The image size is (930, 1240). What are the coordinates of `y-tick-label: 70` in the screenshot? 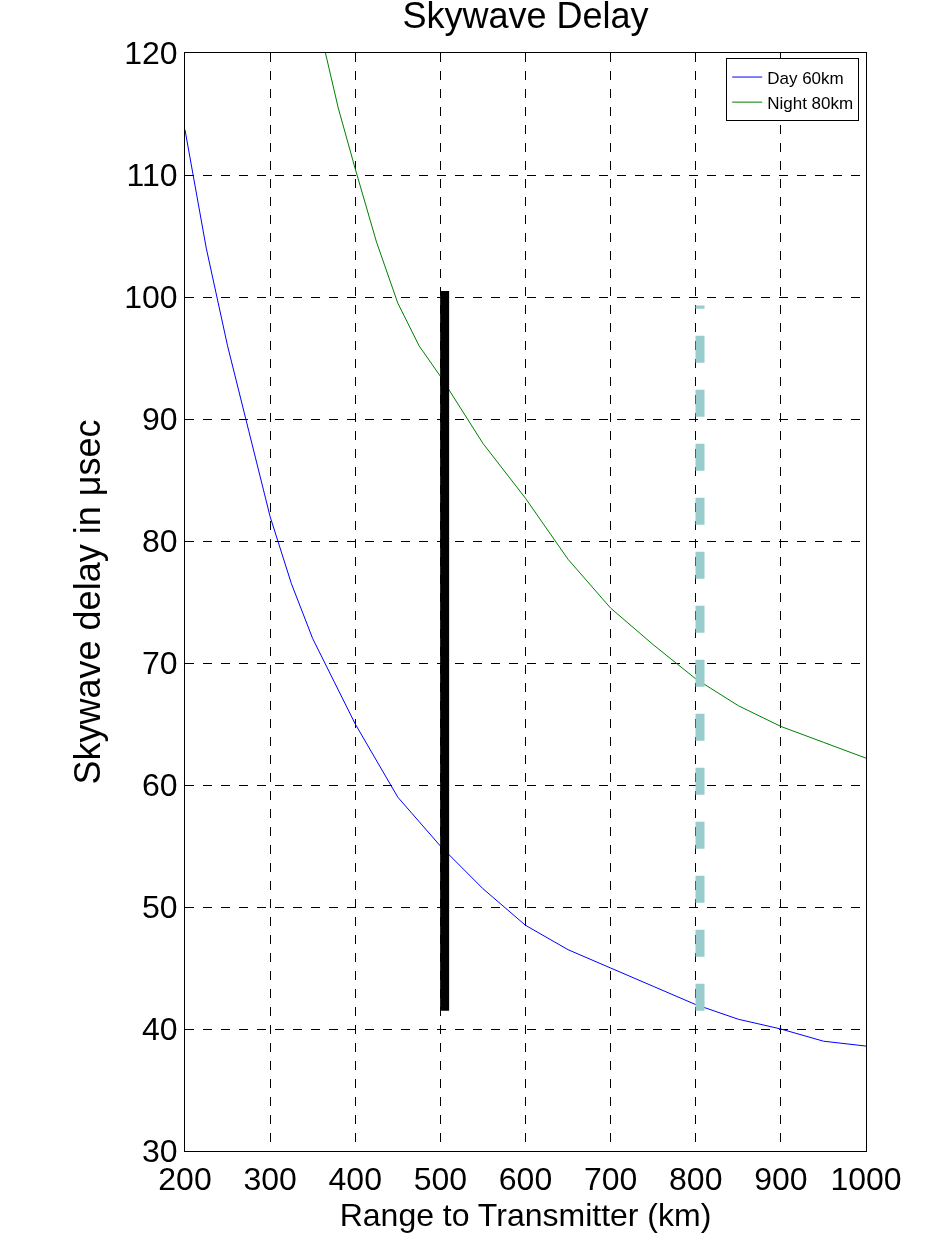 It's located at (160, 663).